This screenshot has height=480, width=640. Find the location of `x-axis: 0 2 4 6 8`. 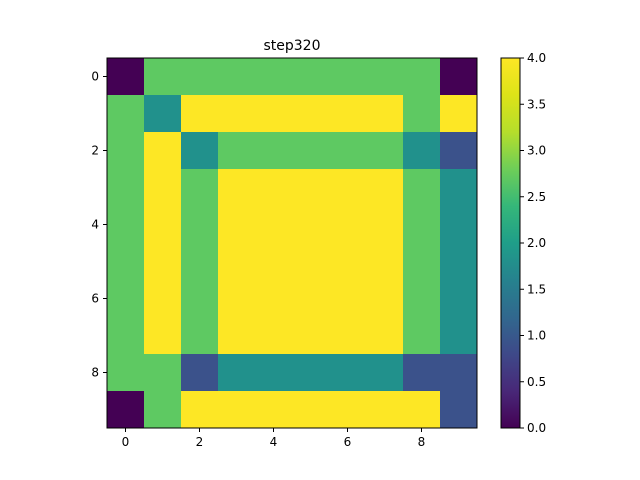

x-axis: 0 2 4 6 8 is located at coordinates (274, 438).